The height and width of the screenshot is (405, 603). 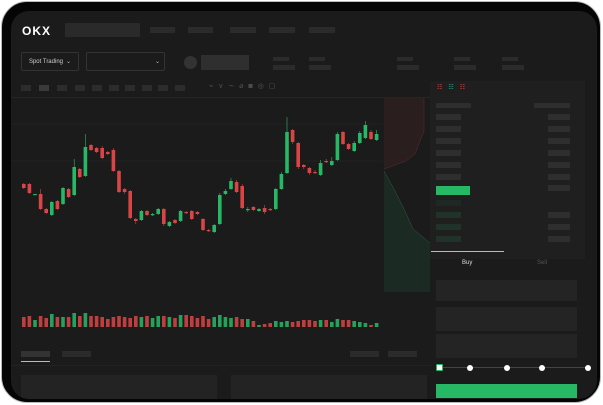 What do you see at coordinates (506, 319) in the screenshot?
I see `amount-input` at bounding box center [506, 319].